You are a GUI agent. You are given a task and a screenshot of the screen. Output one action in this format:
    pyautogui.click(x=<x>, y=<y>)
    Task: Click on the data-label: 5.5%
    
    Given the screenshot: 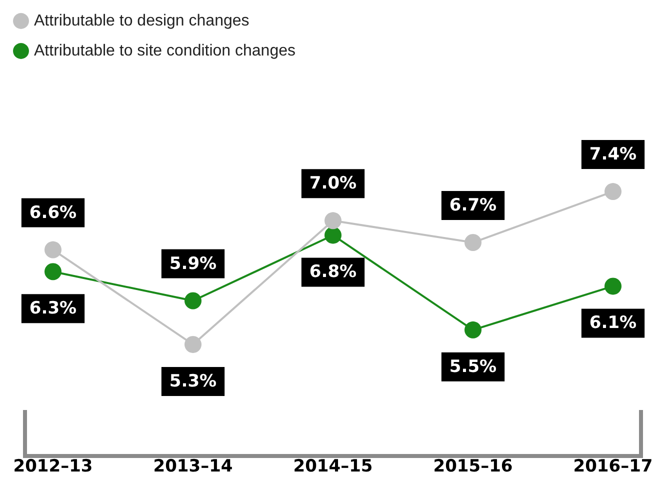 What is the action you would take?
    pyautogui.click(x=473, y=366)
    